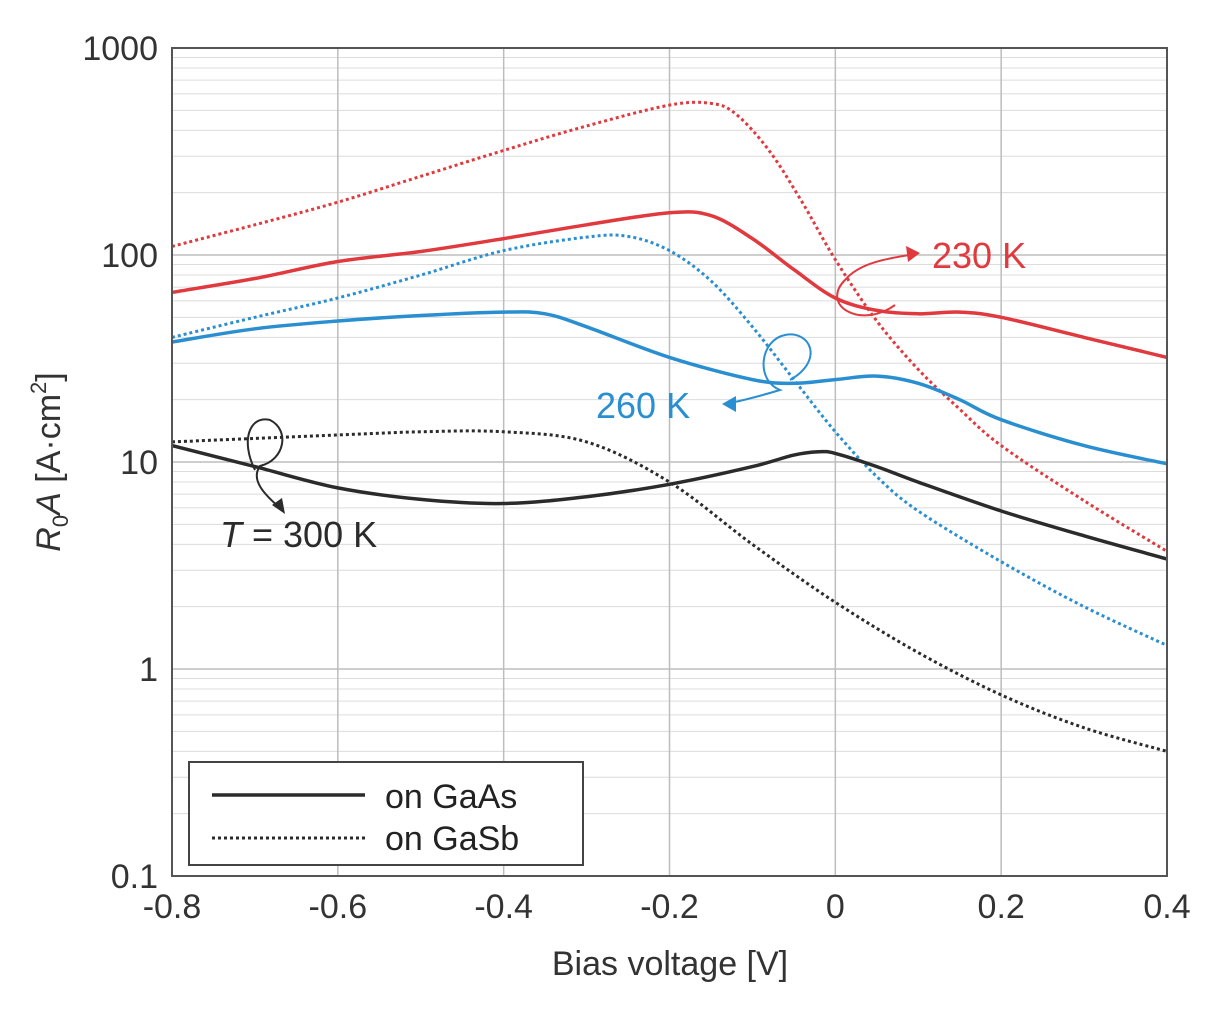 The image size is (1222, 1011). Describe the element at coordinates (931, 276) in the screenshot. I see `annotation-230k: 230 K` at that location.